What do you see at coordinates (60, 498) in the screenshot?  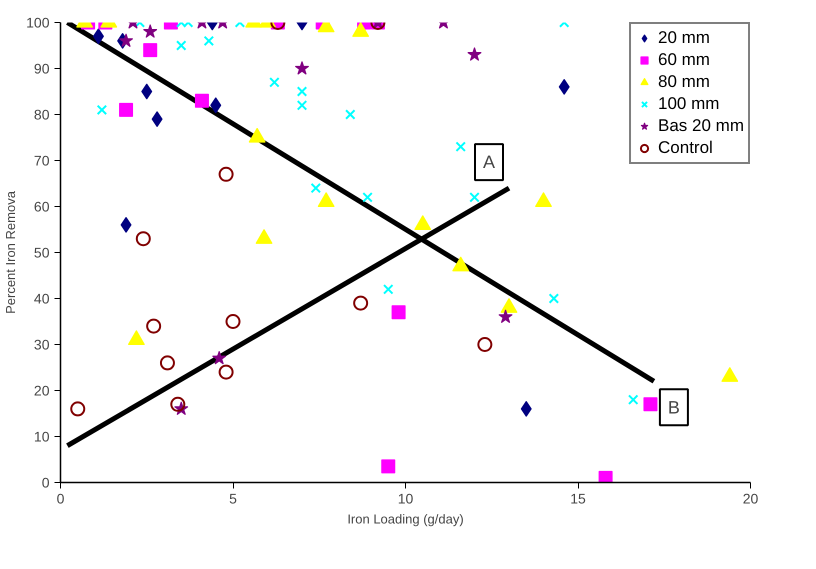 I see `x-tick-label: 0` at bounding box center [60, 498].